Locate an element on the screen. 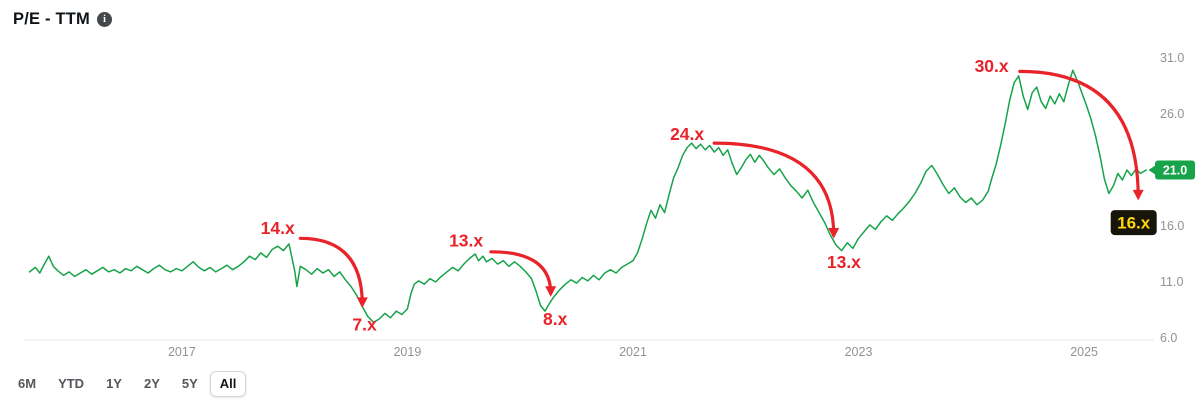  range-button-6m: 6M is located at coordinates (27, 384).